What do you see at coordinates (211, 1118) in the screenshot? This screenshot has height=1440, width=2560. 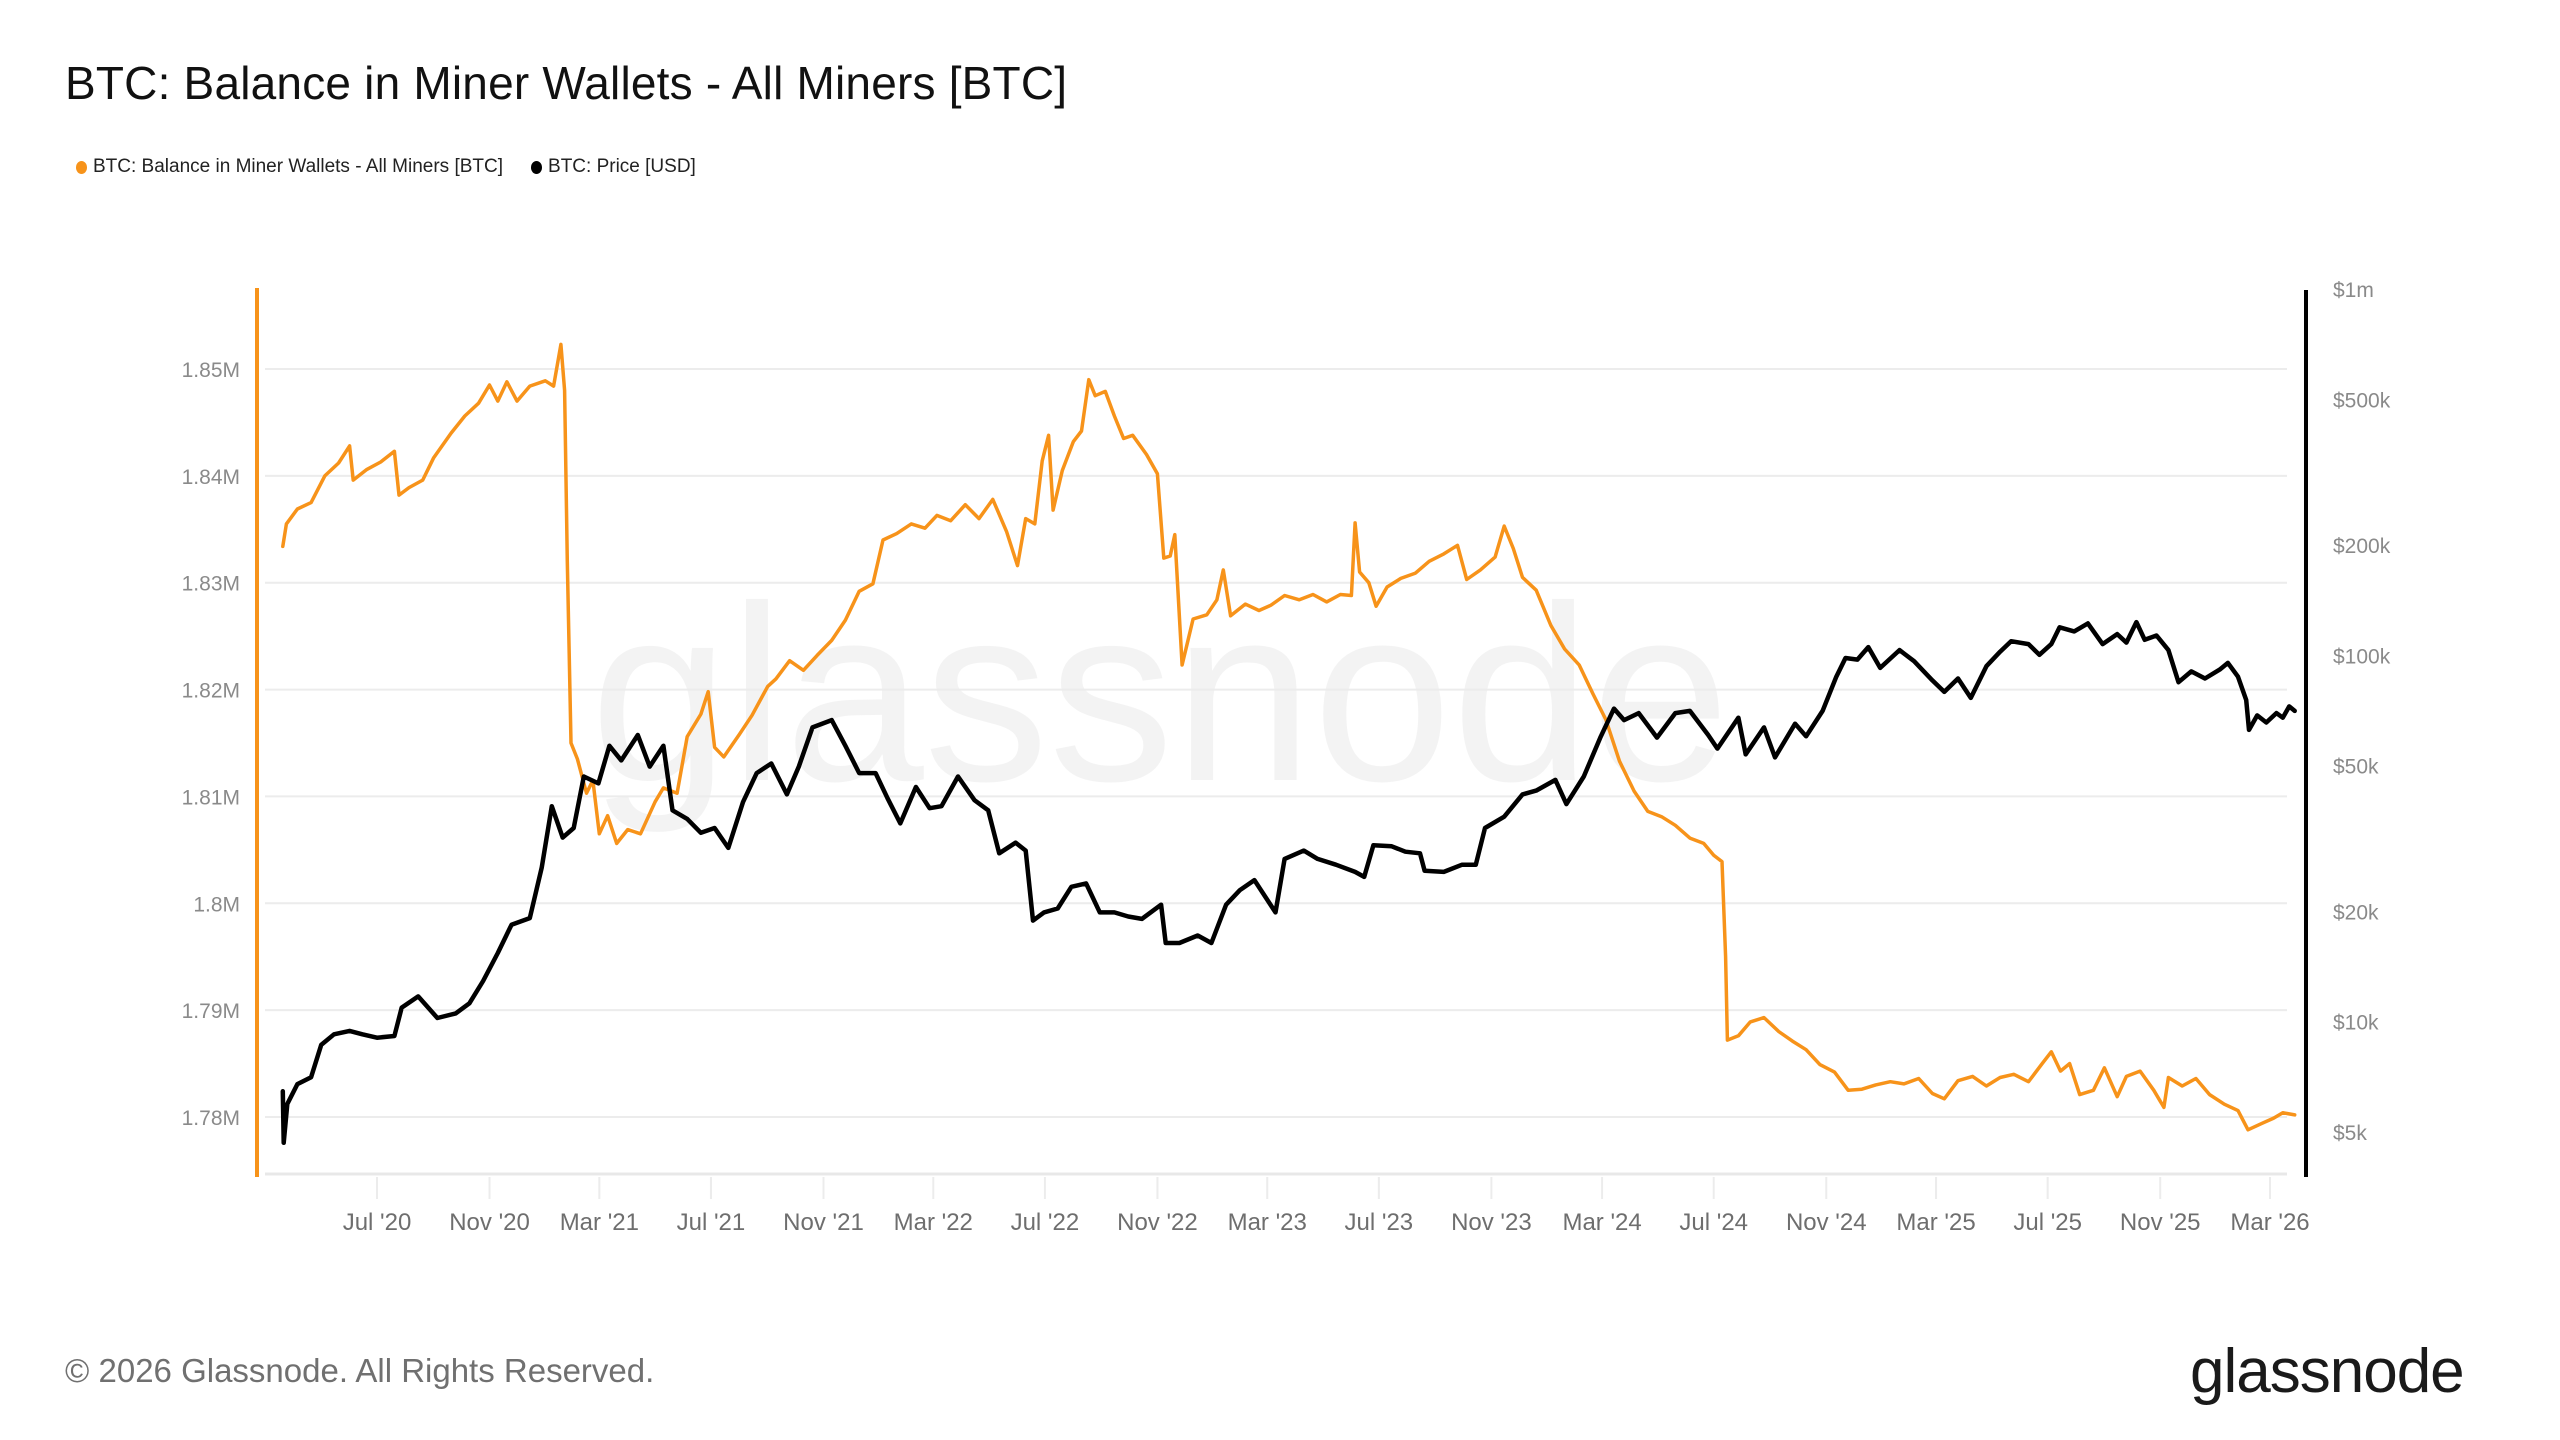 I see `y-left-tick-label: 1.78M` at bounding box center [211, 1118].